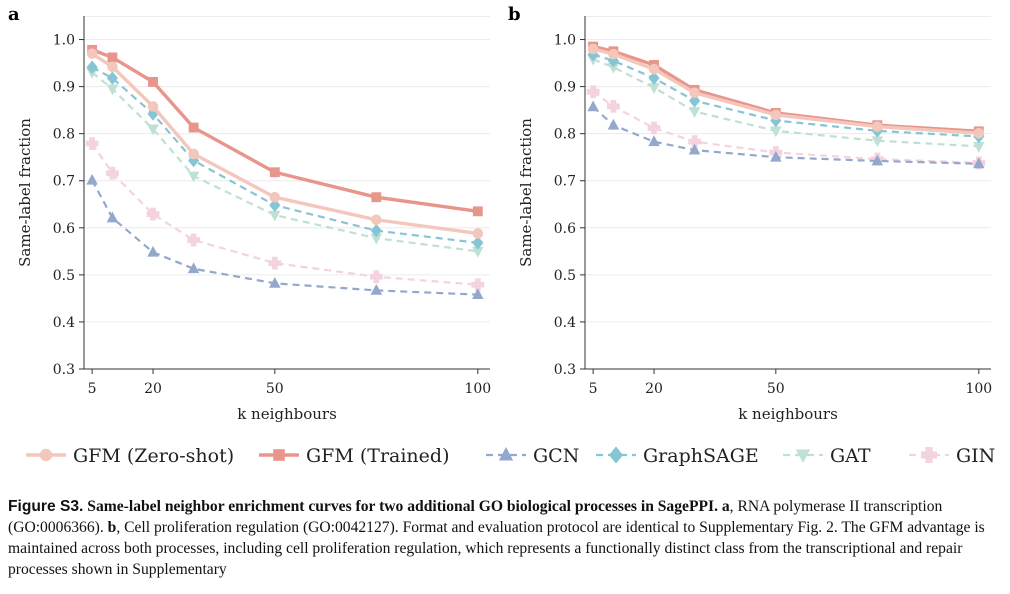 This screenshot has width=1010, height=594. Describe the element at coordinates (514, 14) in the screenshot. I see `panel-letter: b` at that location.